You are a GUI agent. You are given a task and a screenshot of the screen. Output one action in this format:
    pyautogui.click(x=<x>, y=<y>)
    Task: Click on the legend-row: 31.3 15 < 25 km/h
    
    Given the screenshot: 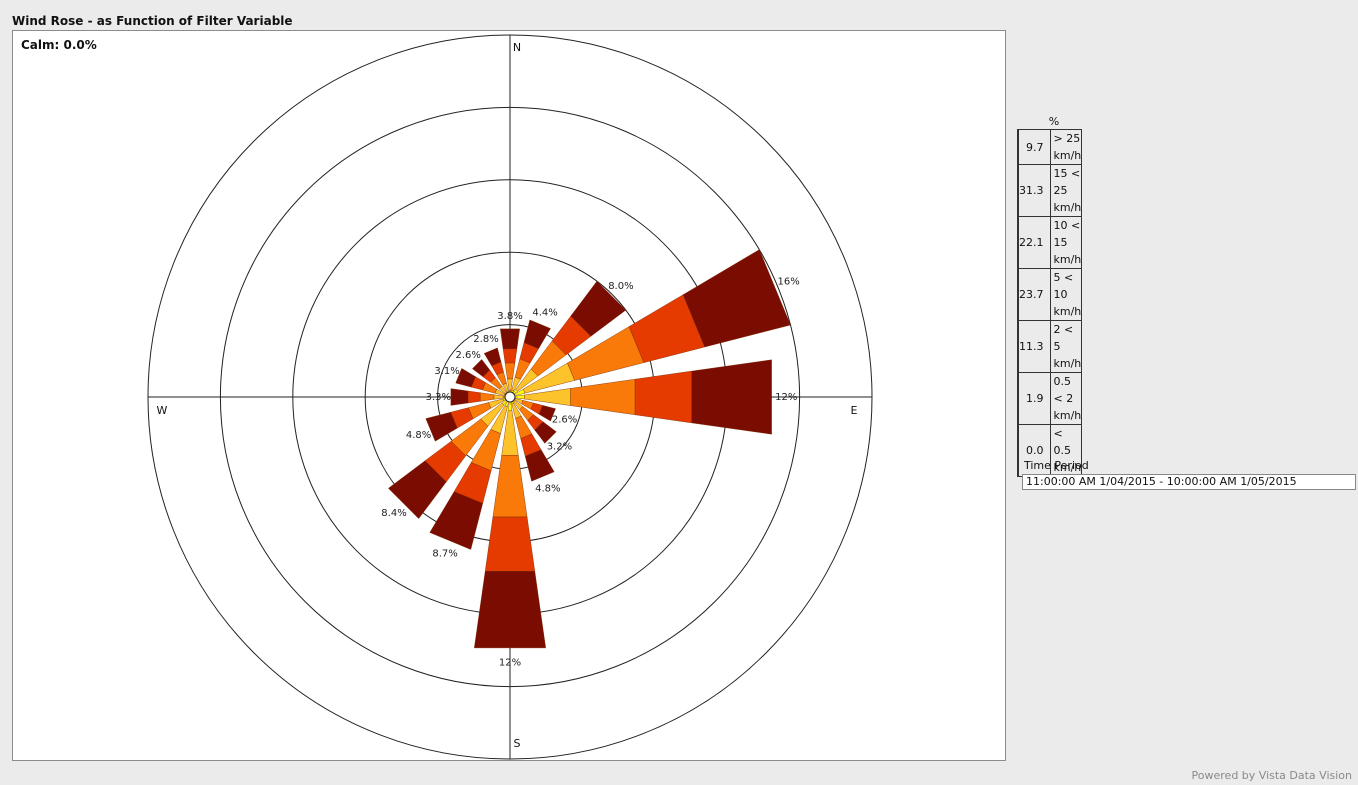 What is the action you would take?
    pyautogui.click(x=1050, y=190)
    